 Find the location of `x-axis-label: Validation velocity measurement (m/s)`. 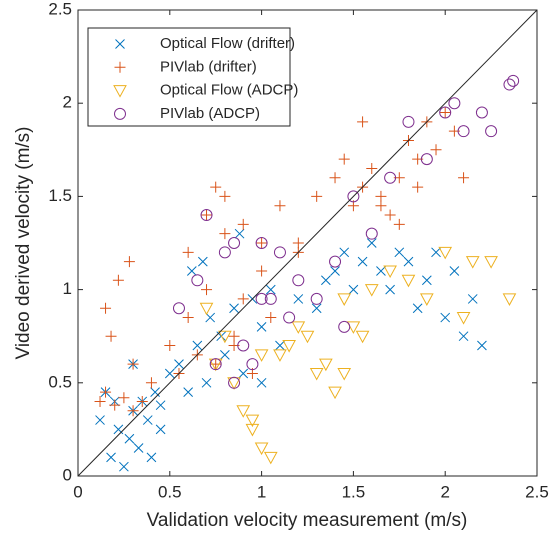

x-axis-label: Validation velocity measurement (m/s) is located at coordinates (307, 520).